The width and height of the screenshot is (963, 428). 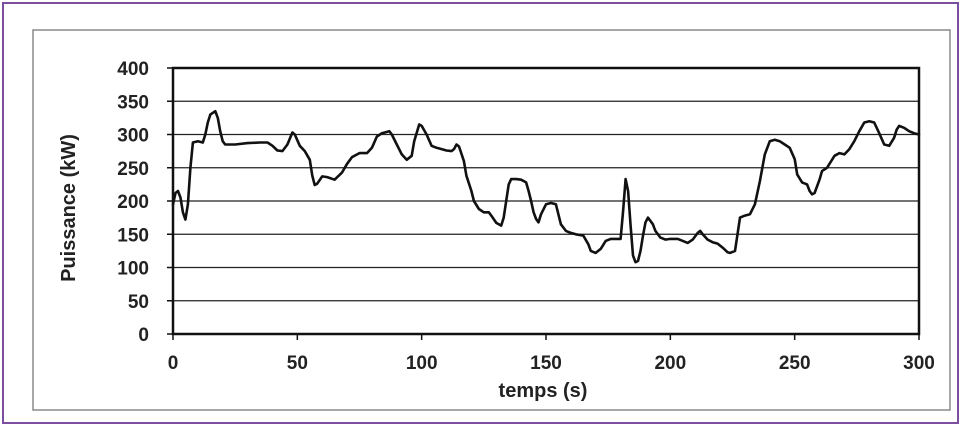 What do you see at coordinates (670, 363) in the screenshot?
I see `x-tick-label-4: 200` at bounding box center [670, 363].